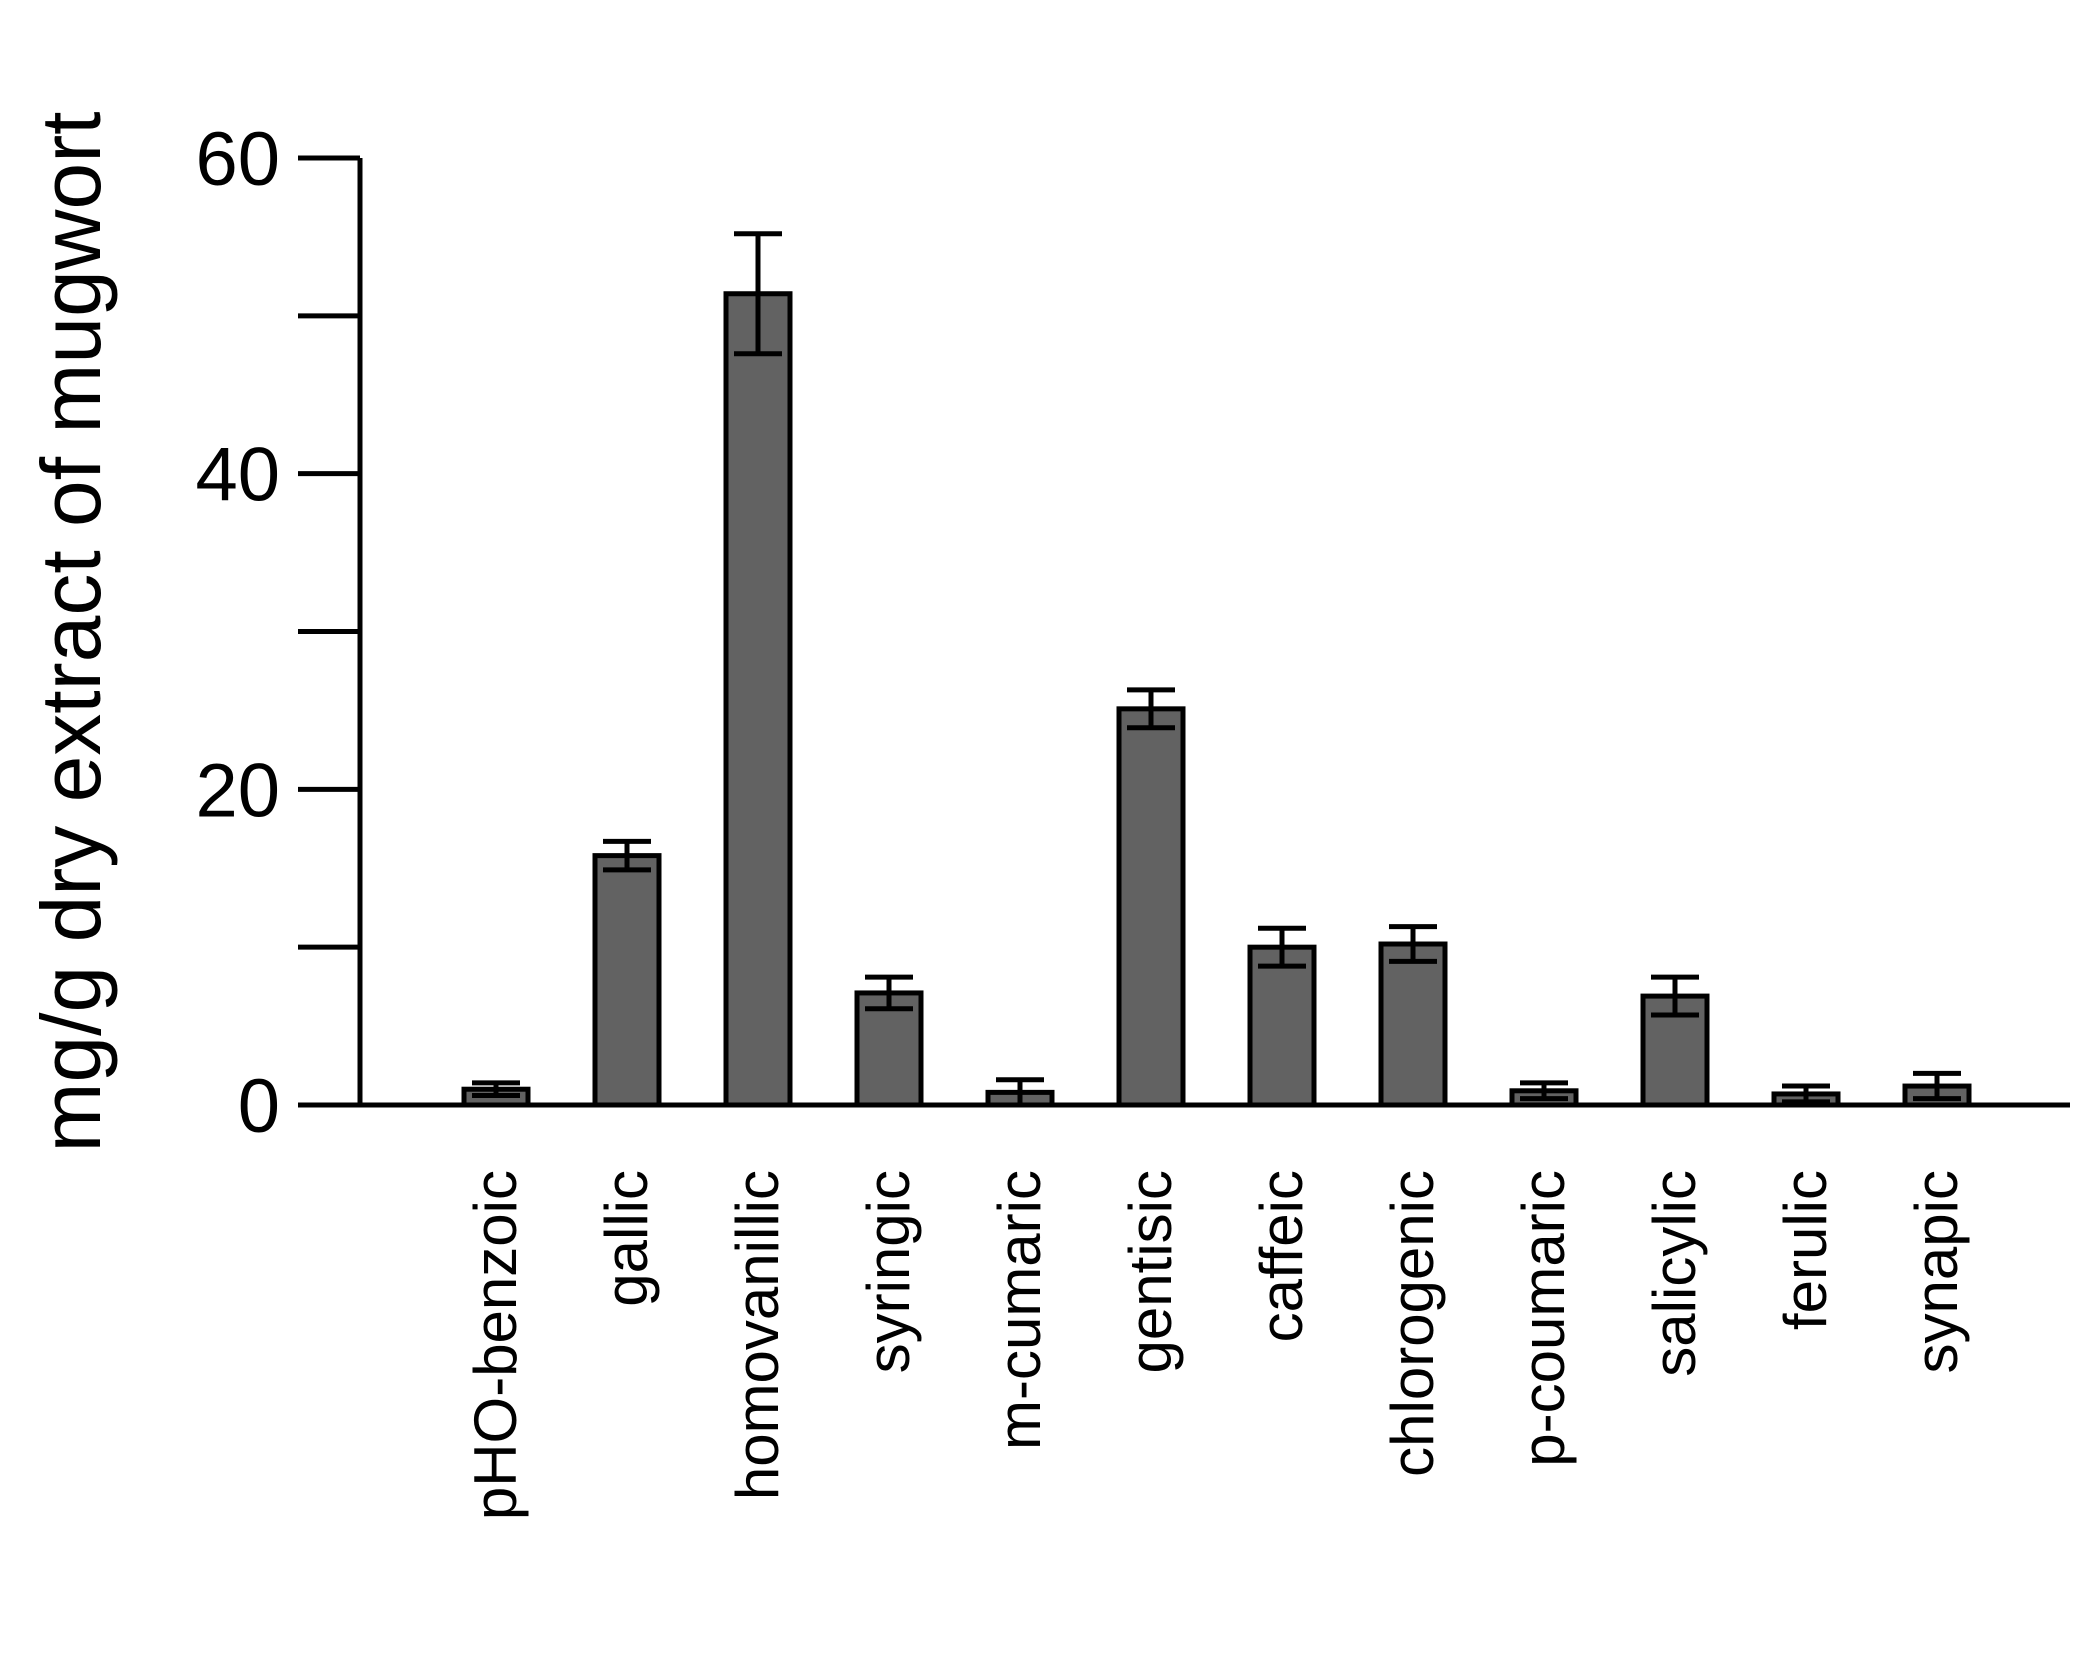 The image size is (2089, 1653). Describe the element at coordinates (495, 1345) in the screenshot. I see `category-label: pHO-benzoic` at that location.